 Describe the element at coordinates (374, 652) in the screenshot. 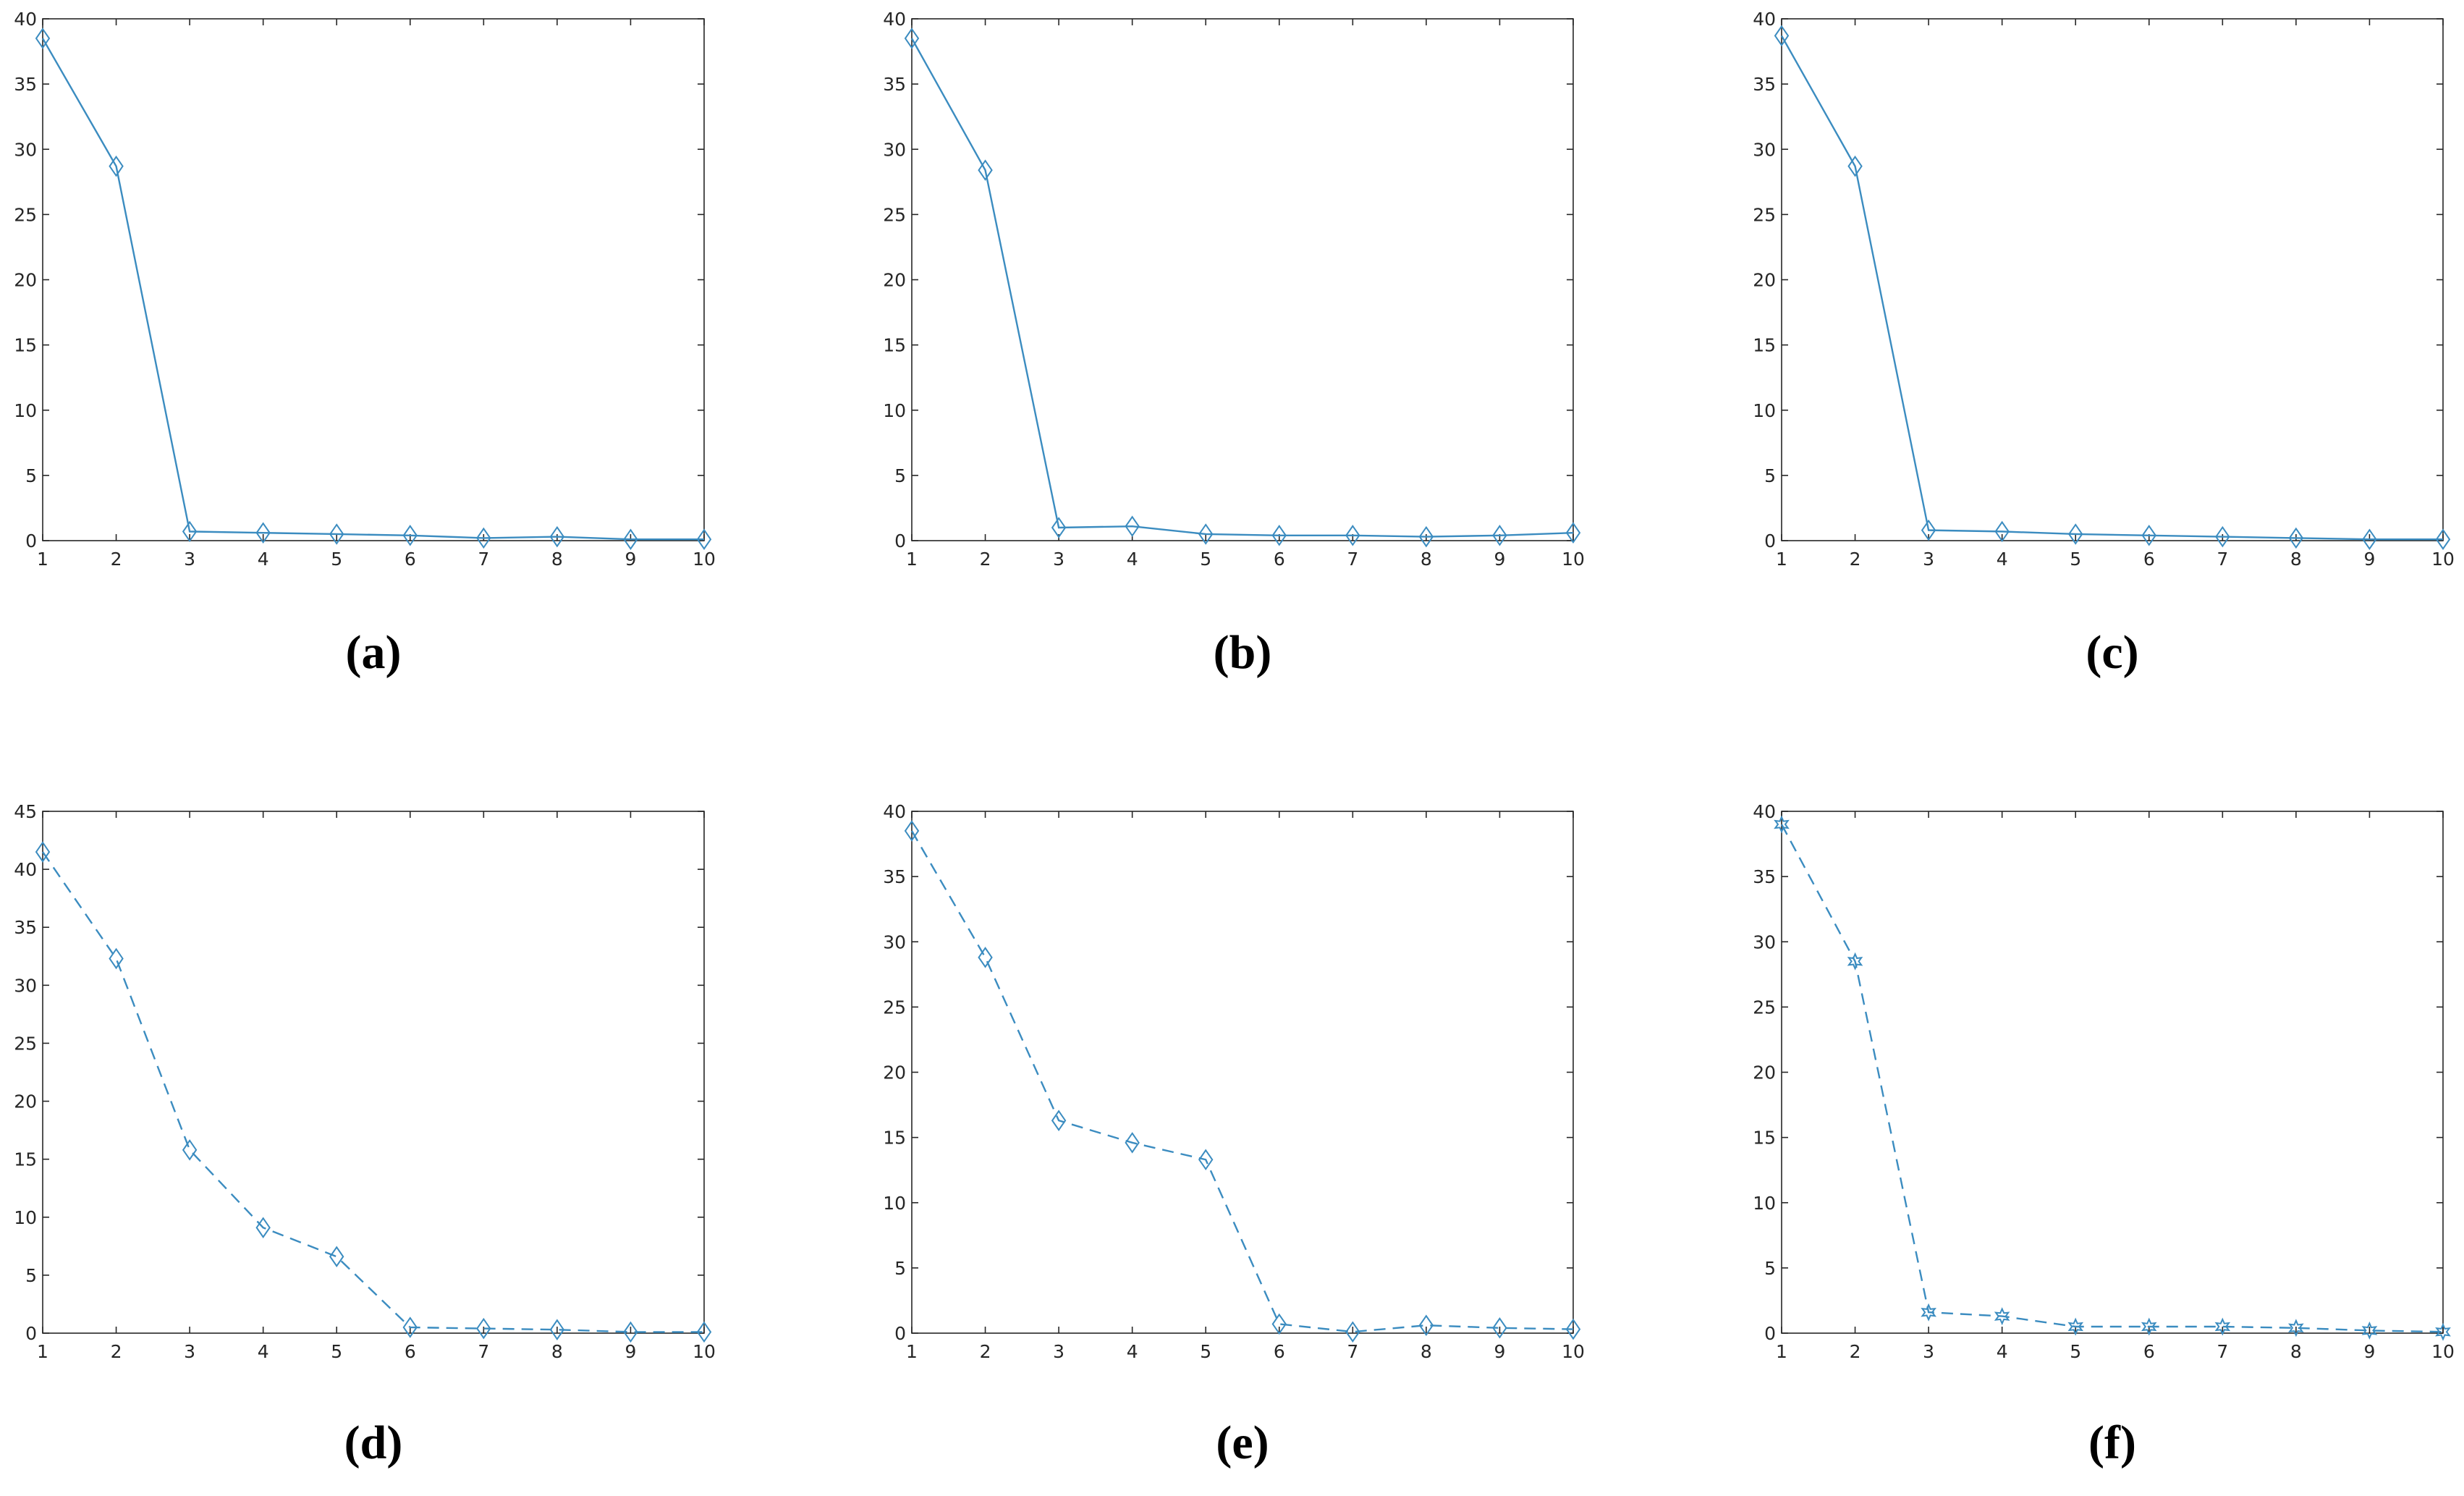

I see `panel-label: (a)` at that location.